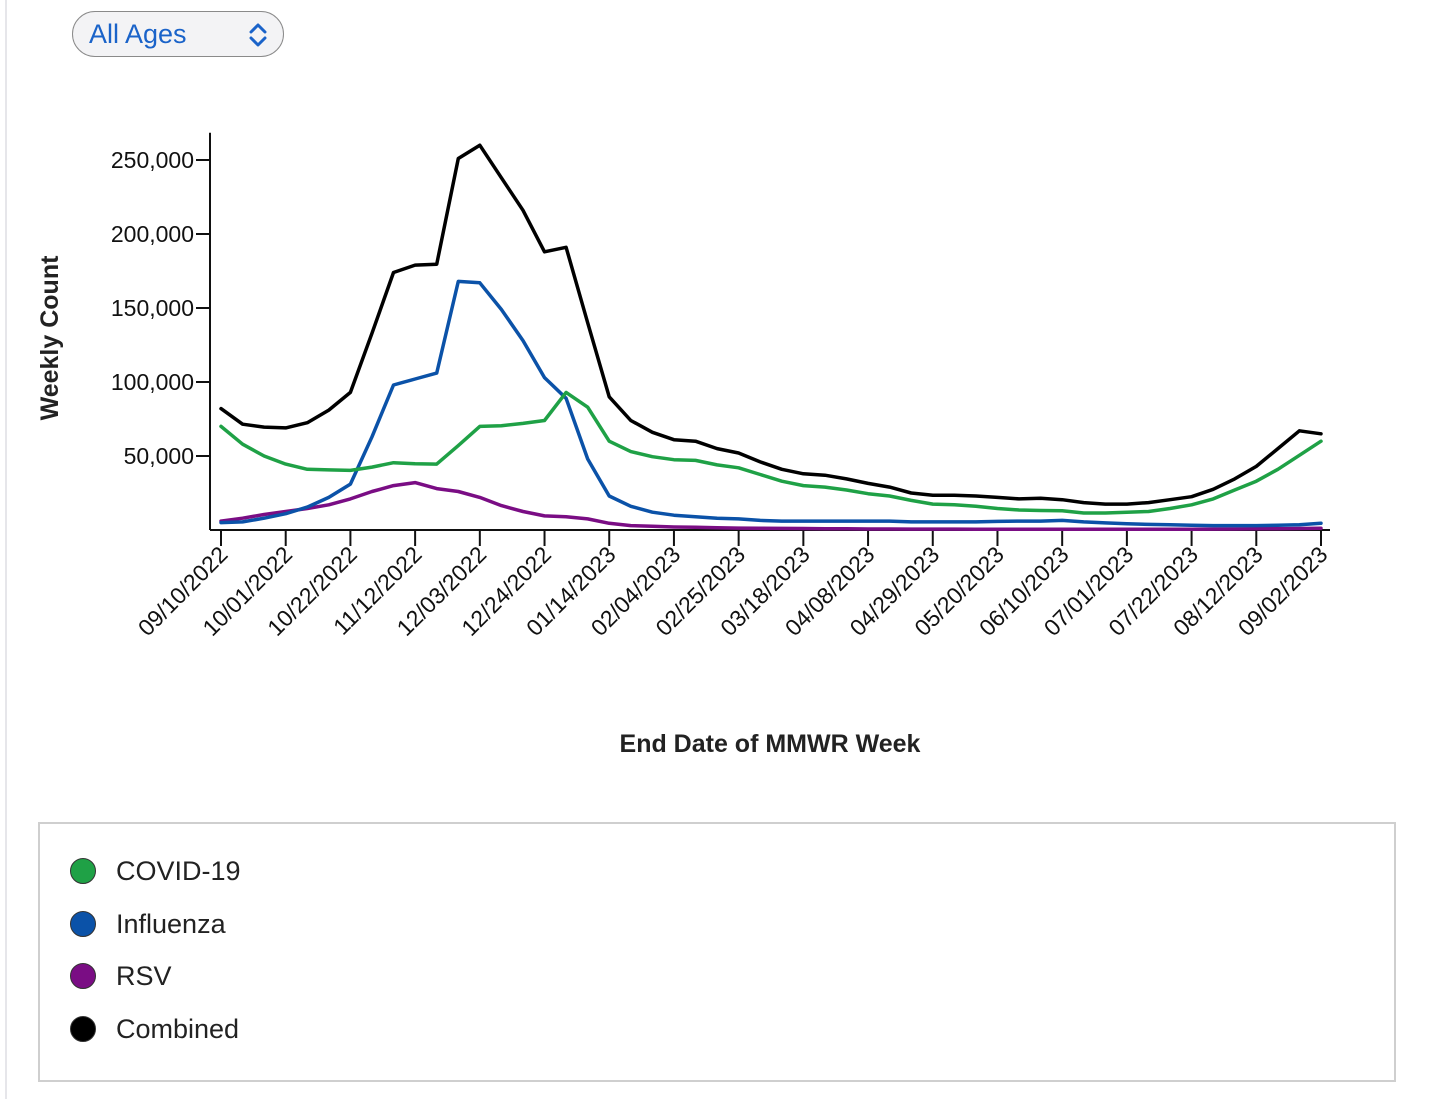 Image resolution: width=1456 pixels, height=1099 pixels. What do you see at coordinates (161, 331) in the screenshot?
I see `y-axis: 50,000 100,000 150,000 200,000 250,000` at bounding box center [161, 331].